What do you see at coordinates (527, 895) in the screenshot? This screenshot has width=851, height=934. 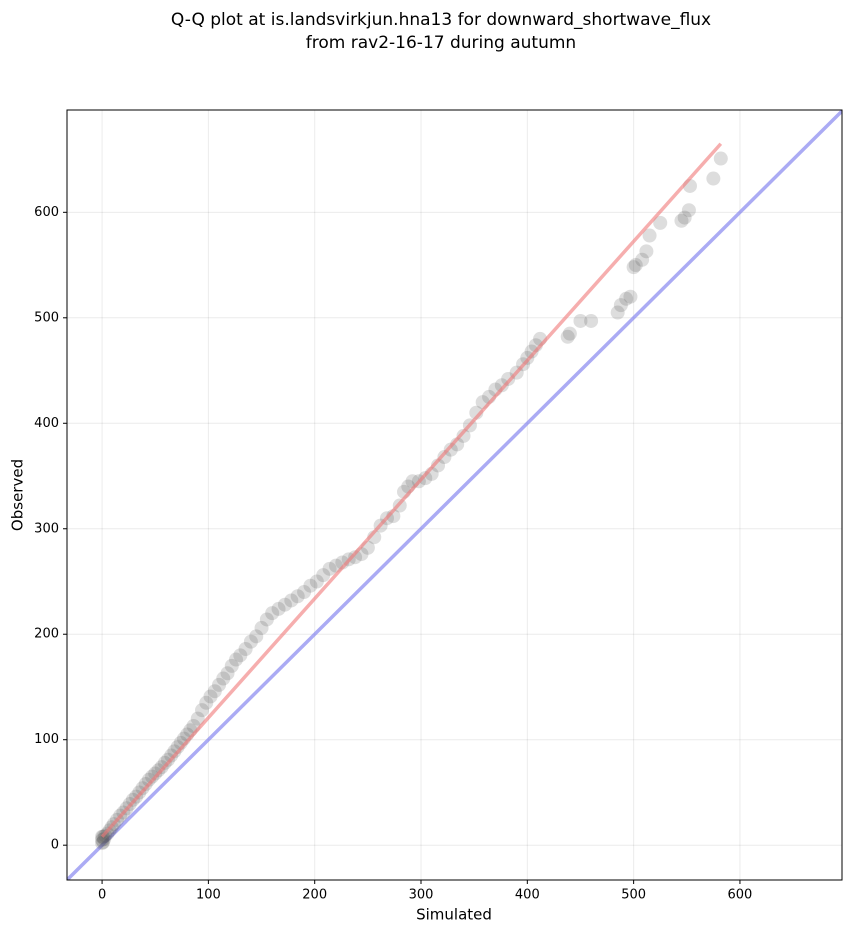 I see `x-tick-label: 400` at bounding box center [527, 895].